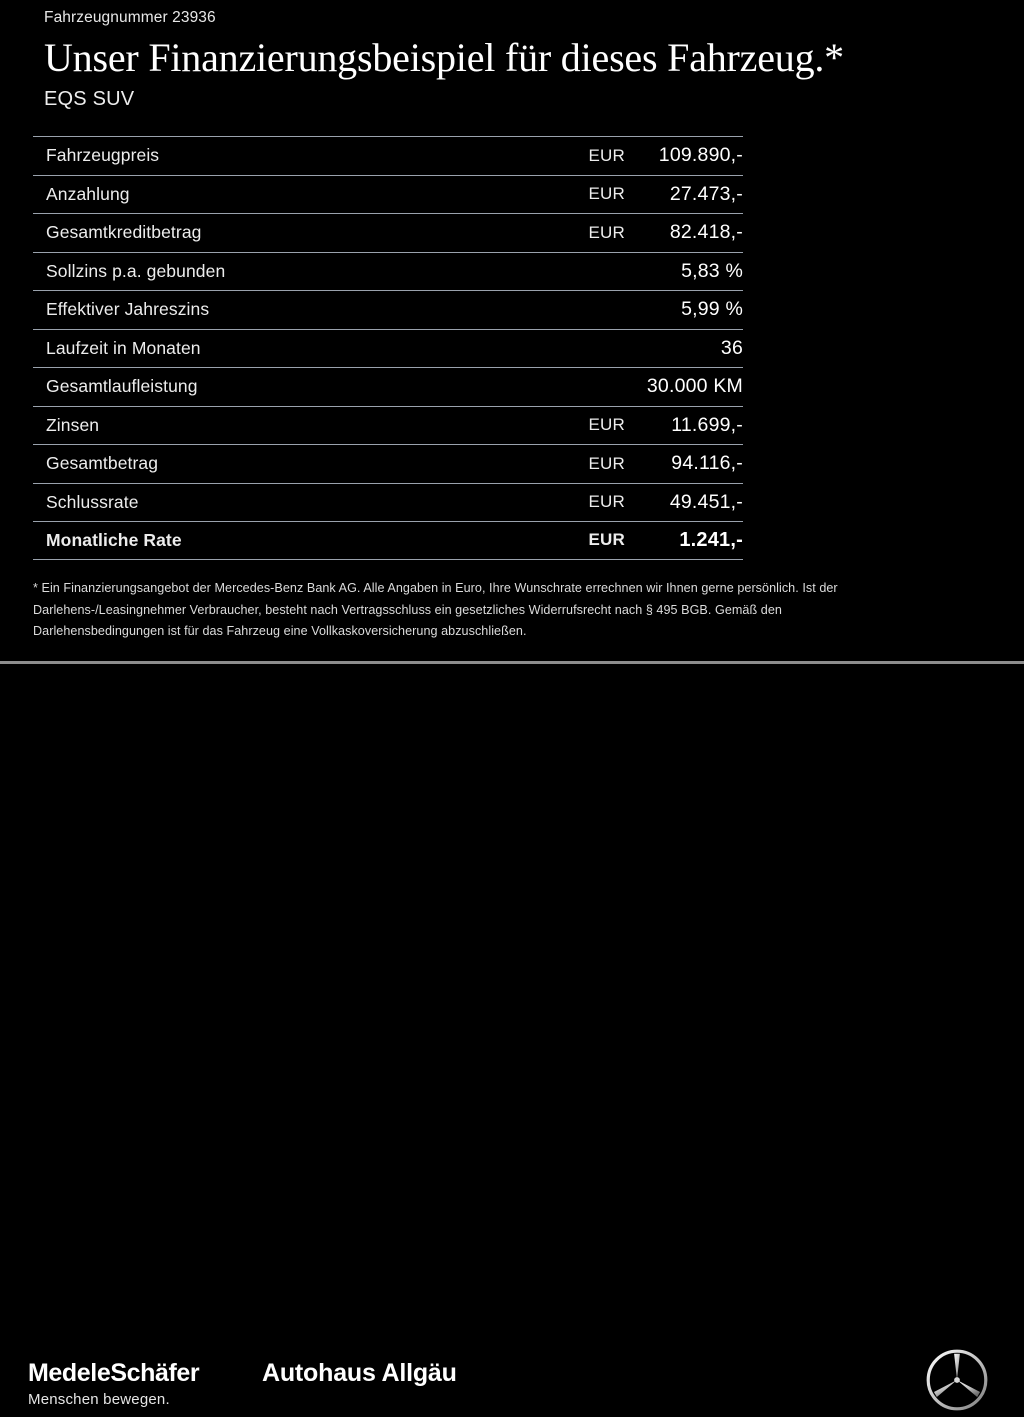  What do you see at coordinates (136, 270) in the screenshot?
I see `row-label: Sollzins p.a. gebunden` at bounding box center [136, 270].